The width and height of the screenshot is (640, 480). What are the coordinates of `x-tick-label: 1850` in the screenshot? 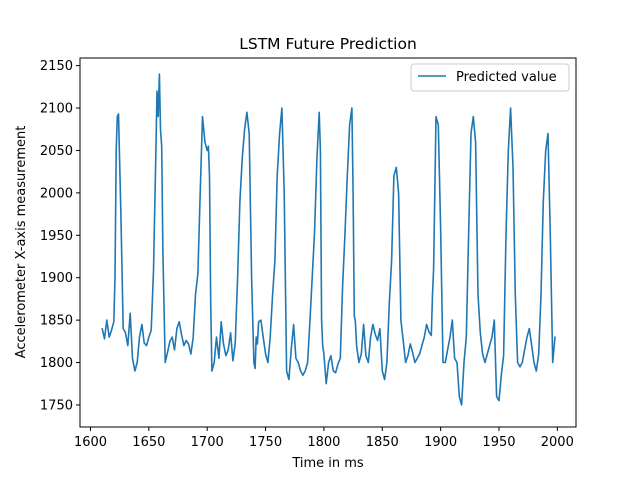 It's located at (382, 442).